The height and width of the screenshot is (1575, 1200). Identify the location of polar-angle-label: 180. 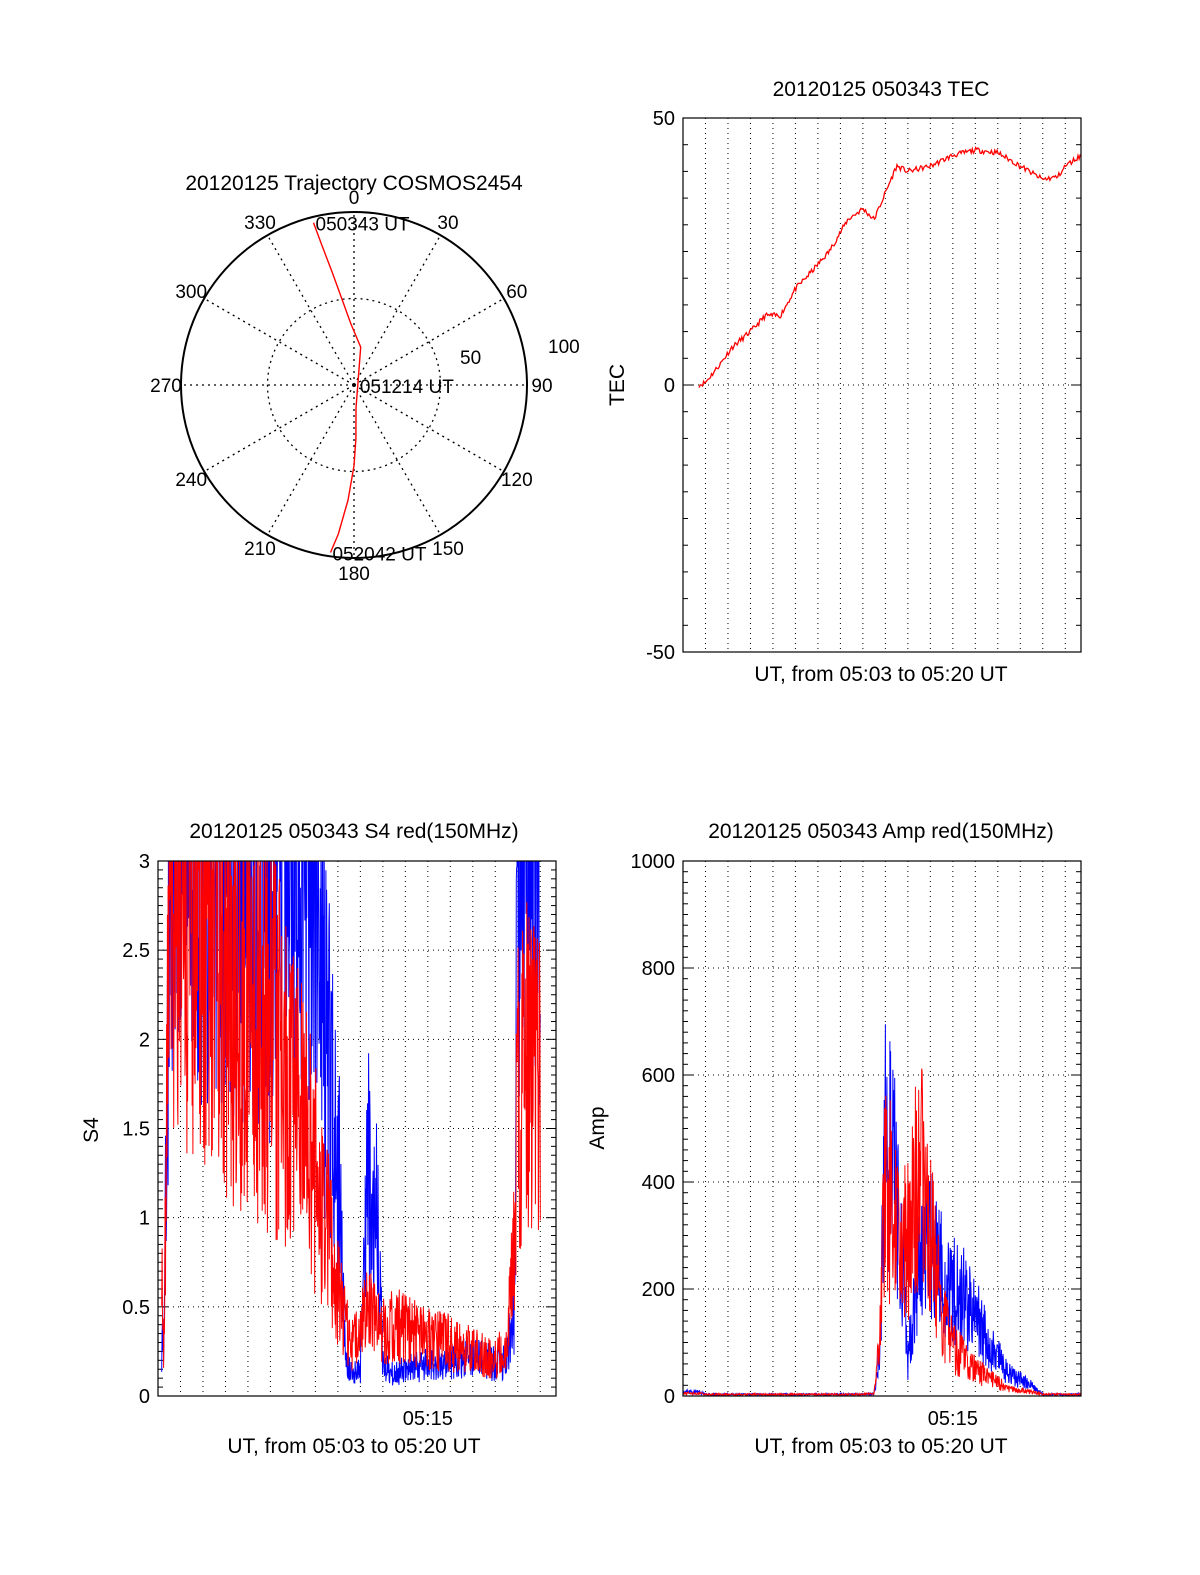
(354, 574).